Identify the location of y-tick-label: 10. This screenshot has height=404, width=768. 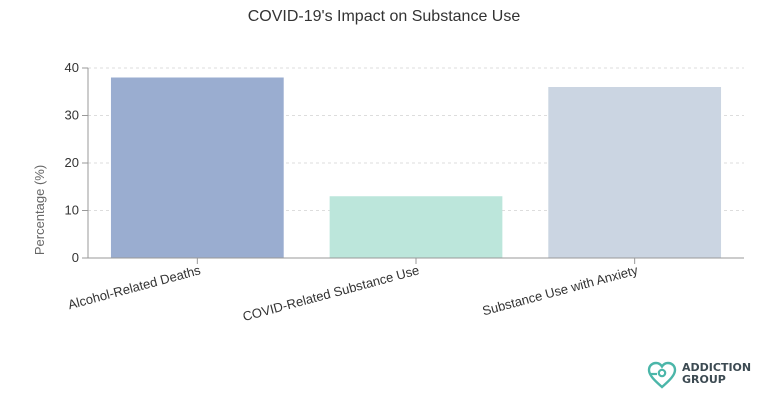
(72, 210).